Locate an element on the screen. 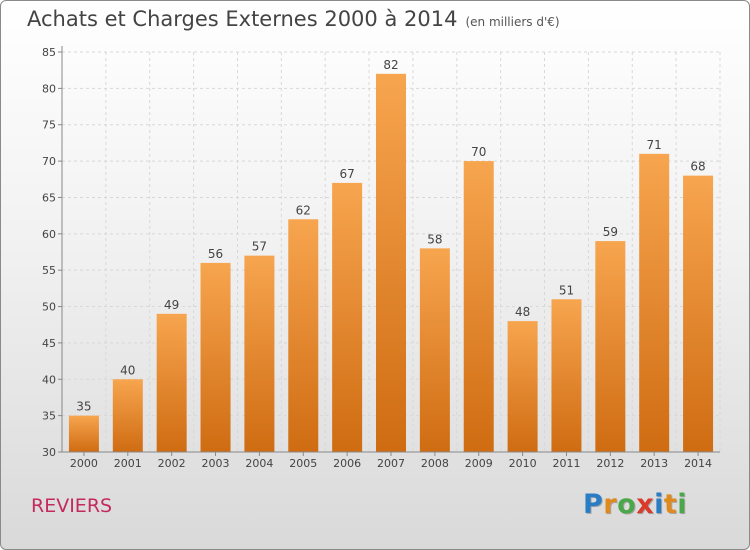 This screenshot has width=750, height=550. y-tick-label: 50 is located at coordinates (49, 307).